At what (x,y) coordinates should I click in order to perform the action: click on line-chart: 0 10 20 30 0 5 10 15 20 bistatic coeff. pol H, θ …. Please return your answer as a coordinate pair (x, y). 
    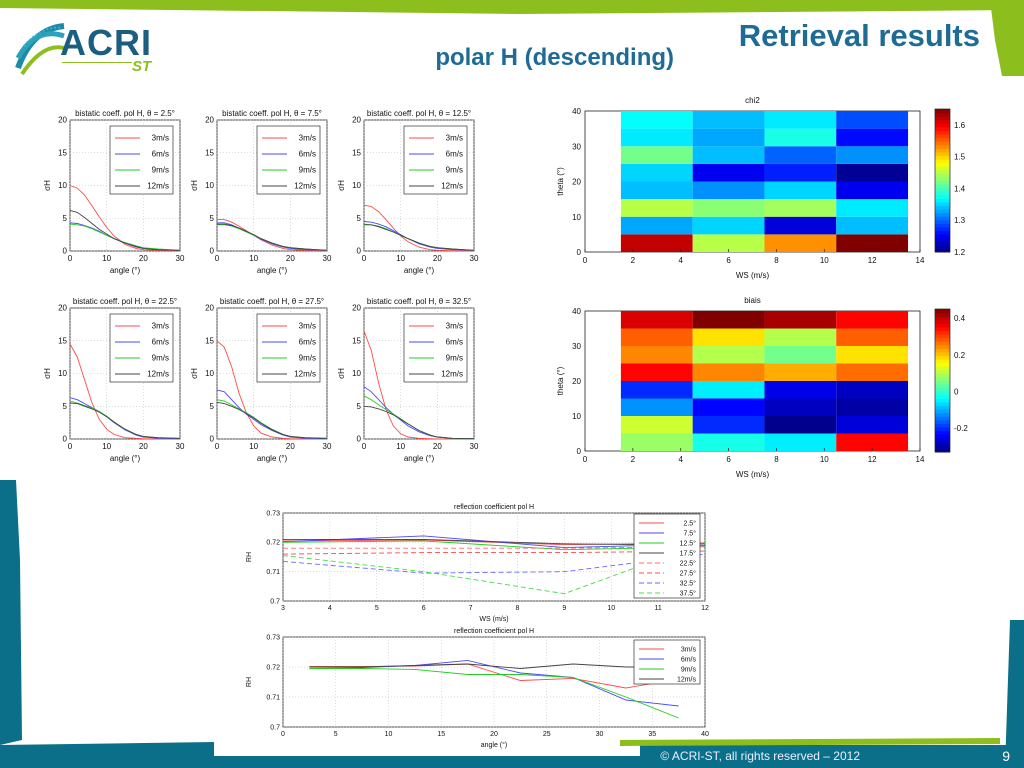
    Looking at the image, I should click on (261, 192).